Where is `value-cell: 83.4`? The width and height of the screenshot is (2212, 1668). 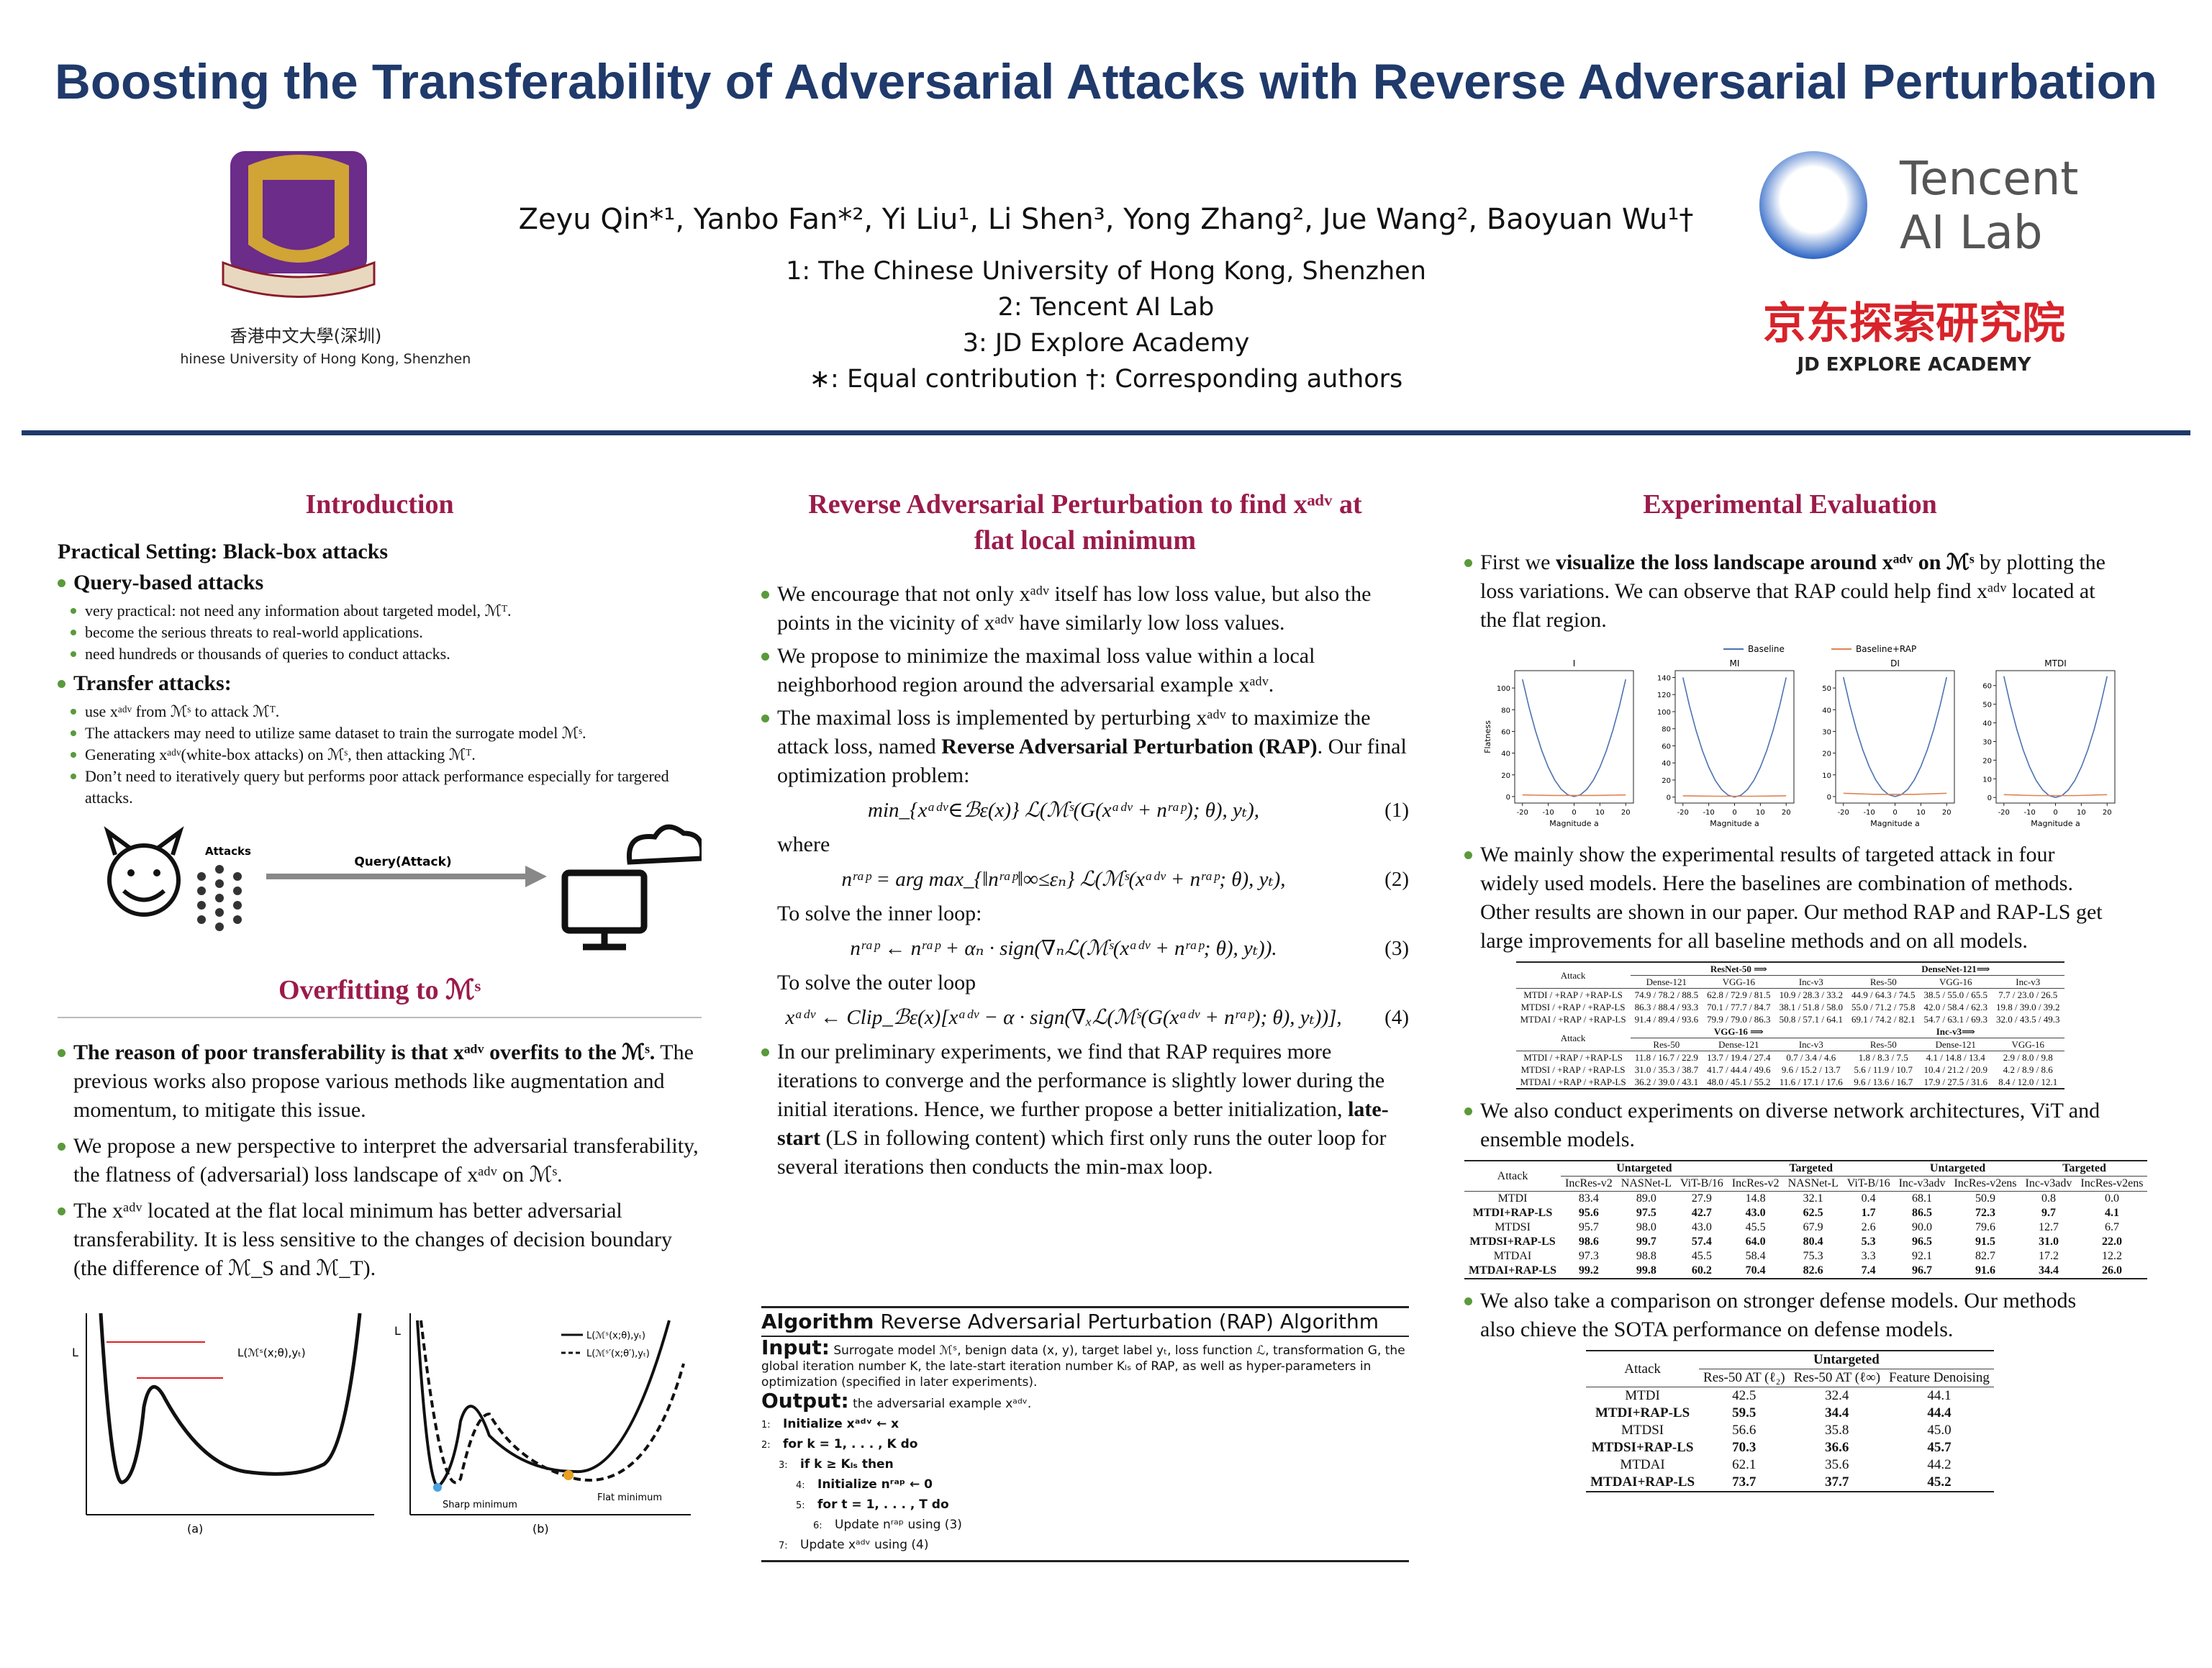 value-cell: 83.4 is located at coordinates (1588, 1198).